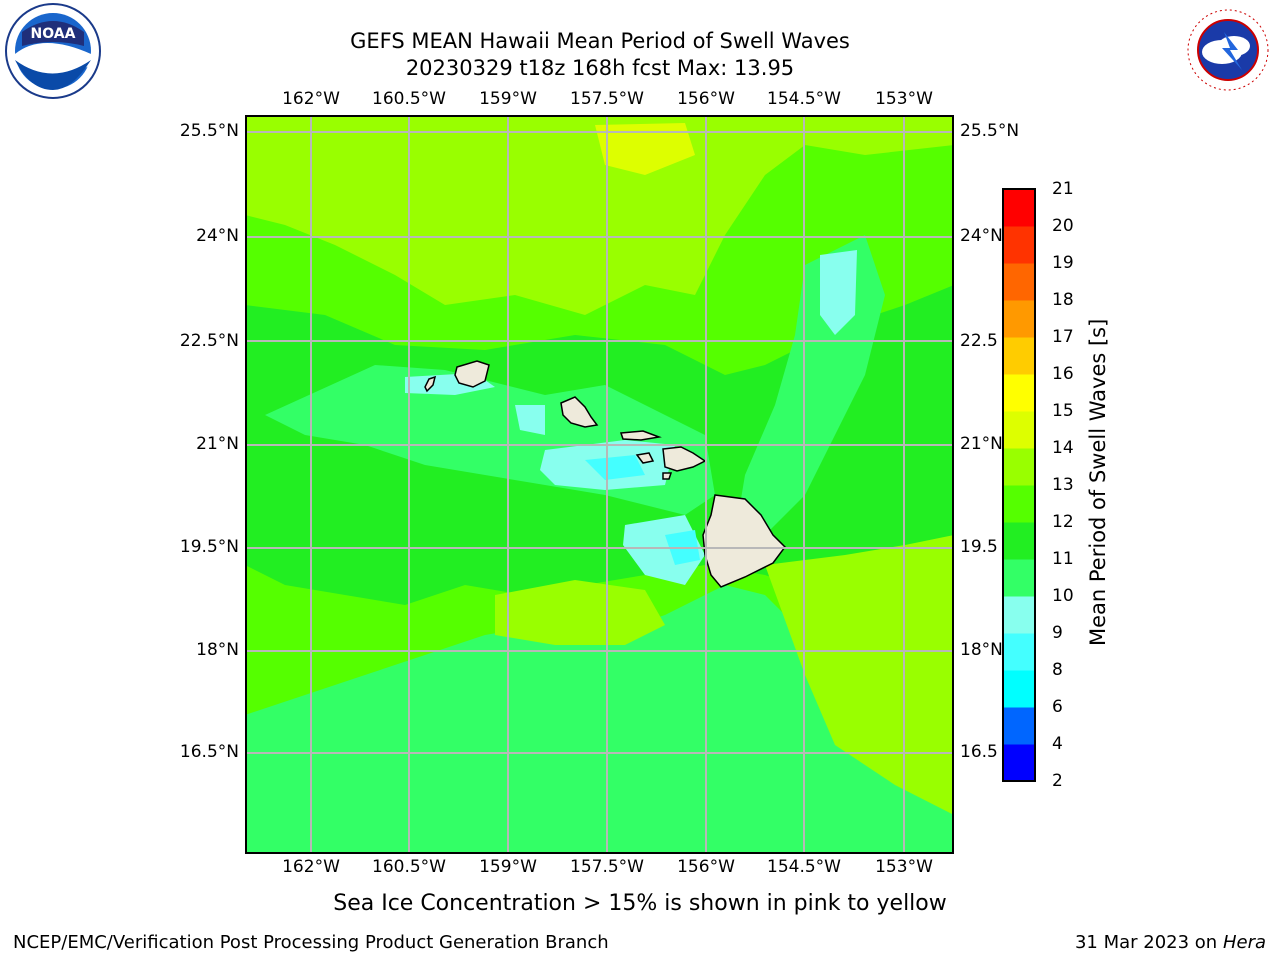 The height and width of the screenshot is (960, 1280). I want to click on lon-tick-top: 154.5°W, so click(804, 99).